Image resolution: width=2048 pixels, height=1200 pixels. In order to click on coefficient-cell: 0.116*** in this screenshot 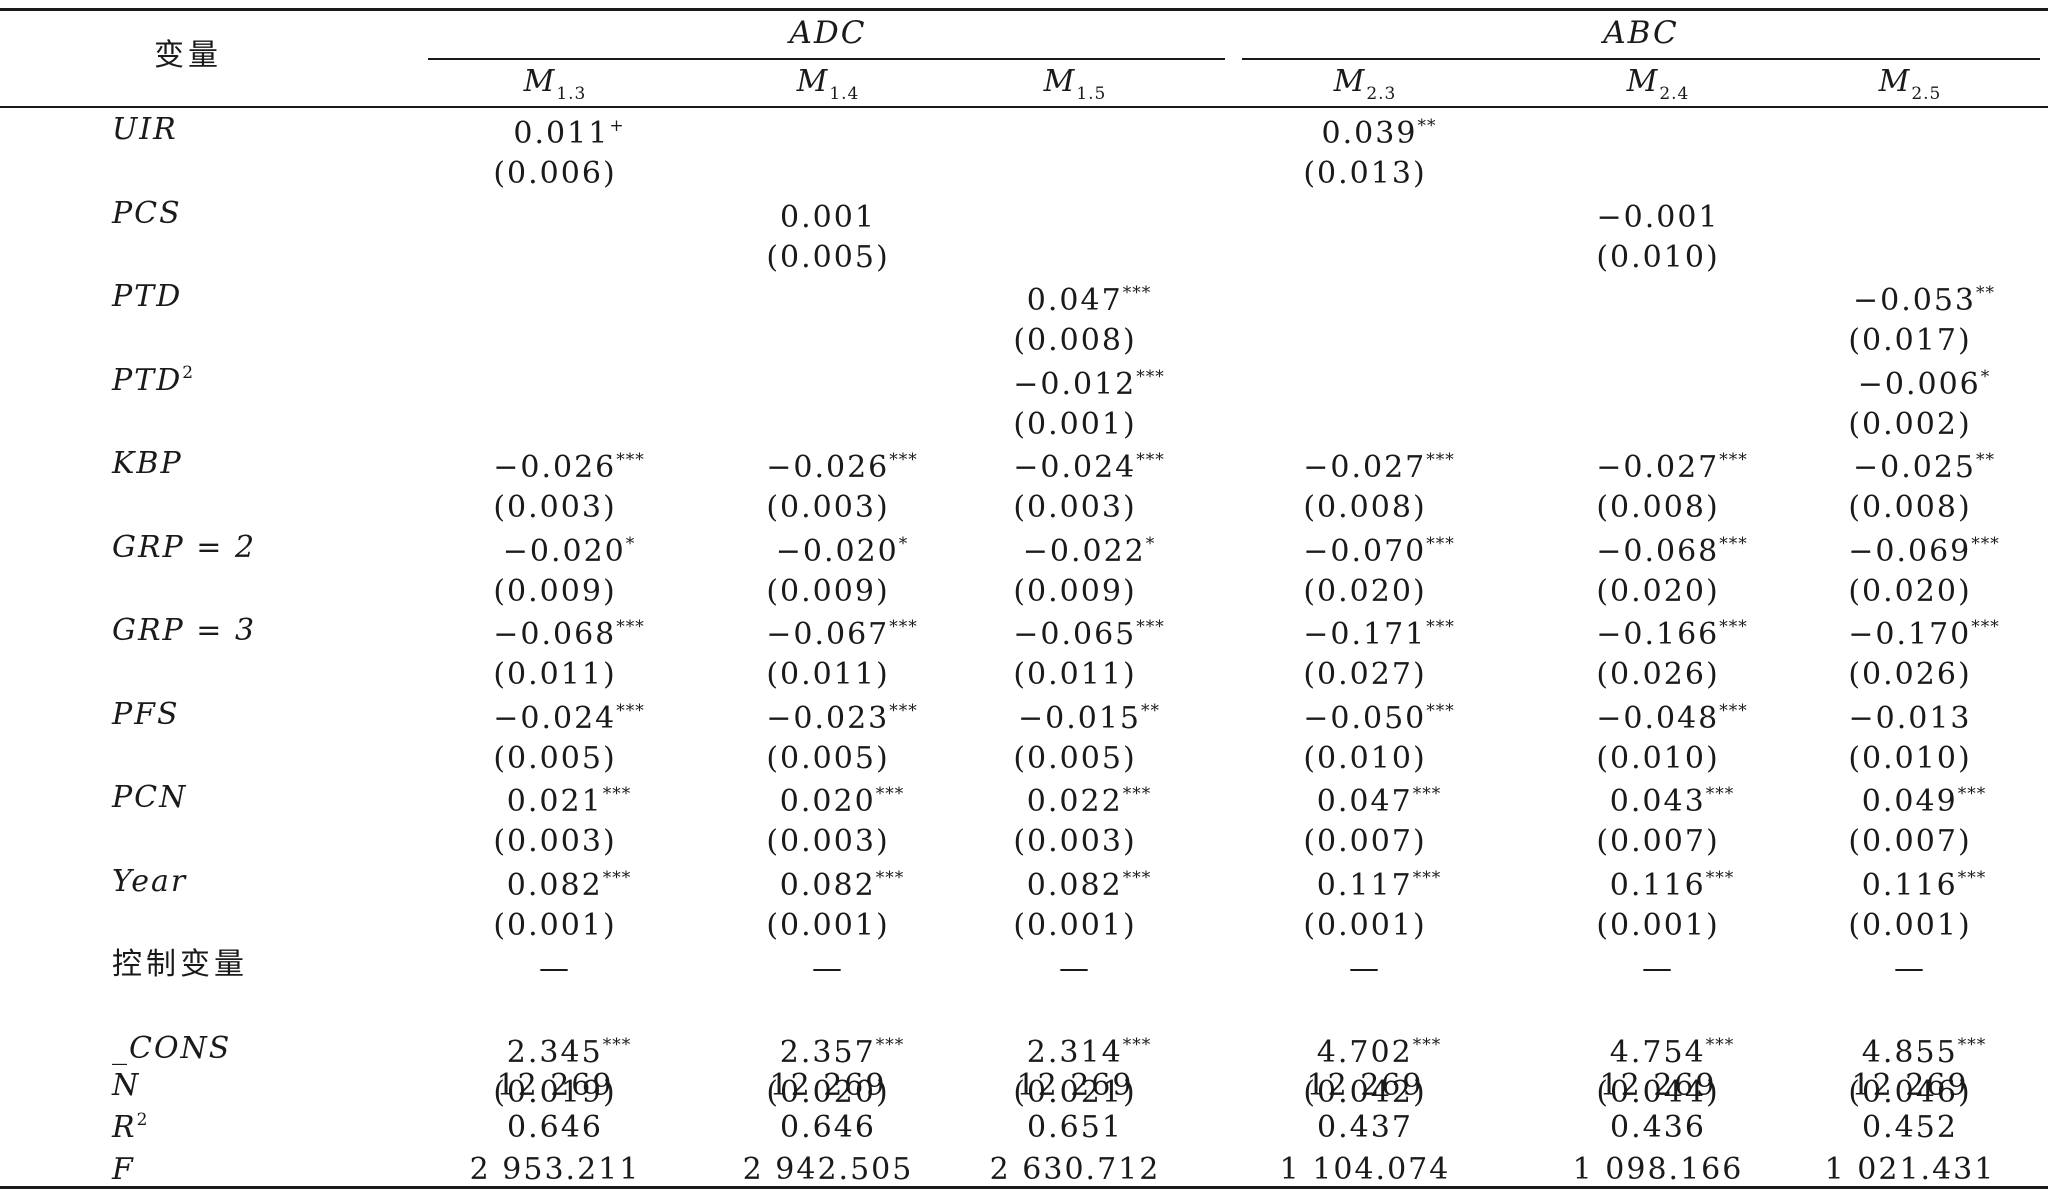, I will do `click(1672, 886)`.